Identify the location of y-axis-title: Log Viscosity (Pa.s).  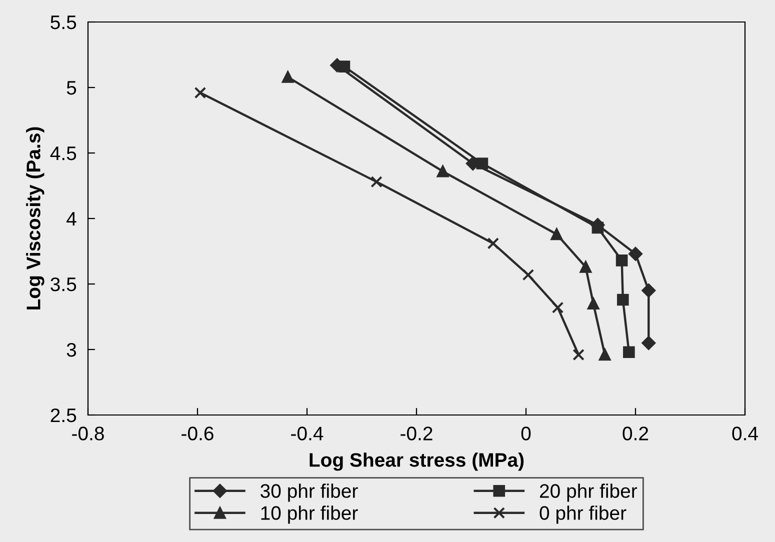
(35, 218).